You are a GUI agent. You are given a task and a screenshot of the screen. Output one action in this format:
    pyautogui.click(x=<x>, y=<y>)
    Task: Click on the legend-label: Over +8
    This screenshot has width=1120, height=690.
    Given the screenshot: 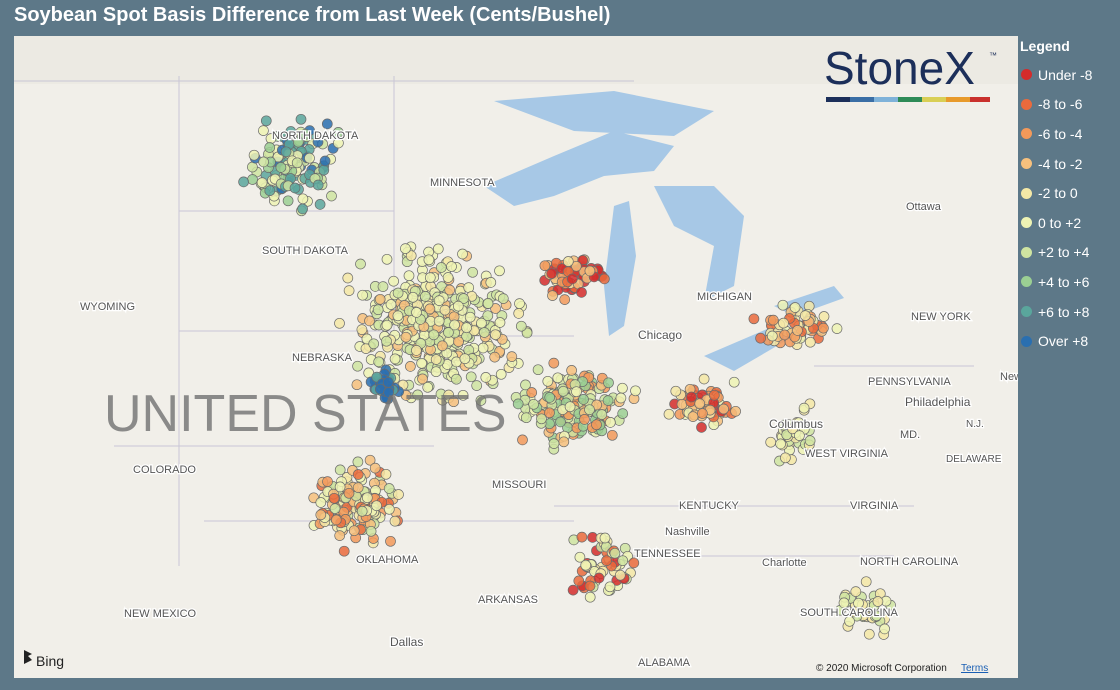 What is the action you would take?
    pyautogui.click(x=1063, y=341)
    